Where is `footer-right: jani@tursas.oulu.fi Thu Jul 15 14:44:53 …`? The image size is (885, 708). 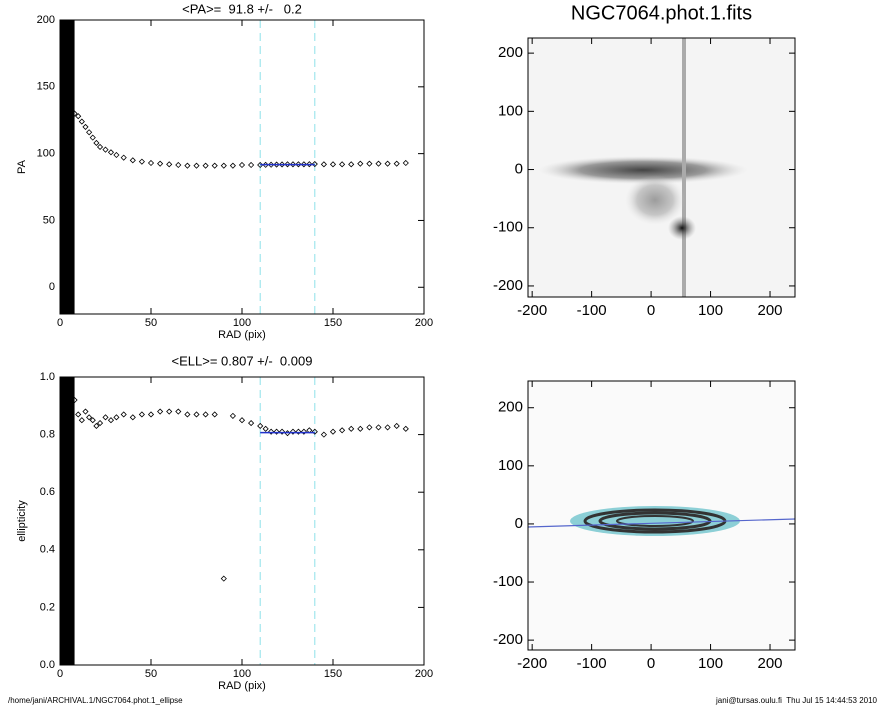 footer-right: jani@tursas.oulu.fi Thu Jul 15 14:44:53 … is located at coordinates (796, 700).